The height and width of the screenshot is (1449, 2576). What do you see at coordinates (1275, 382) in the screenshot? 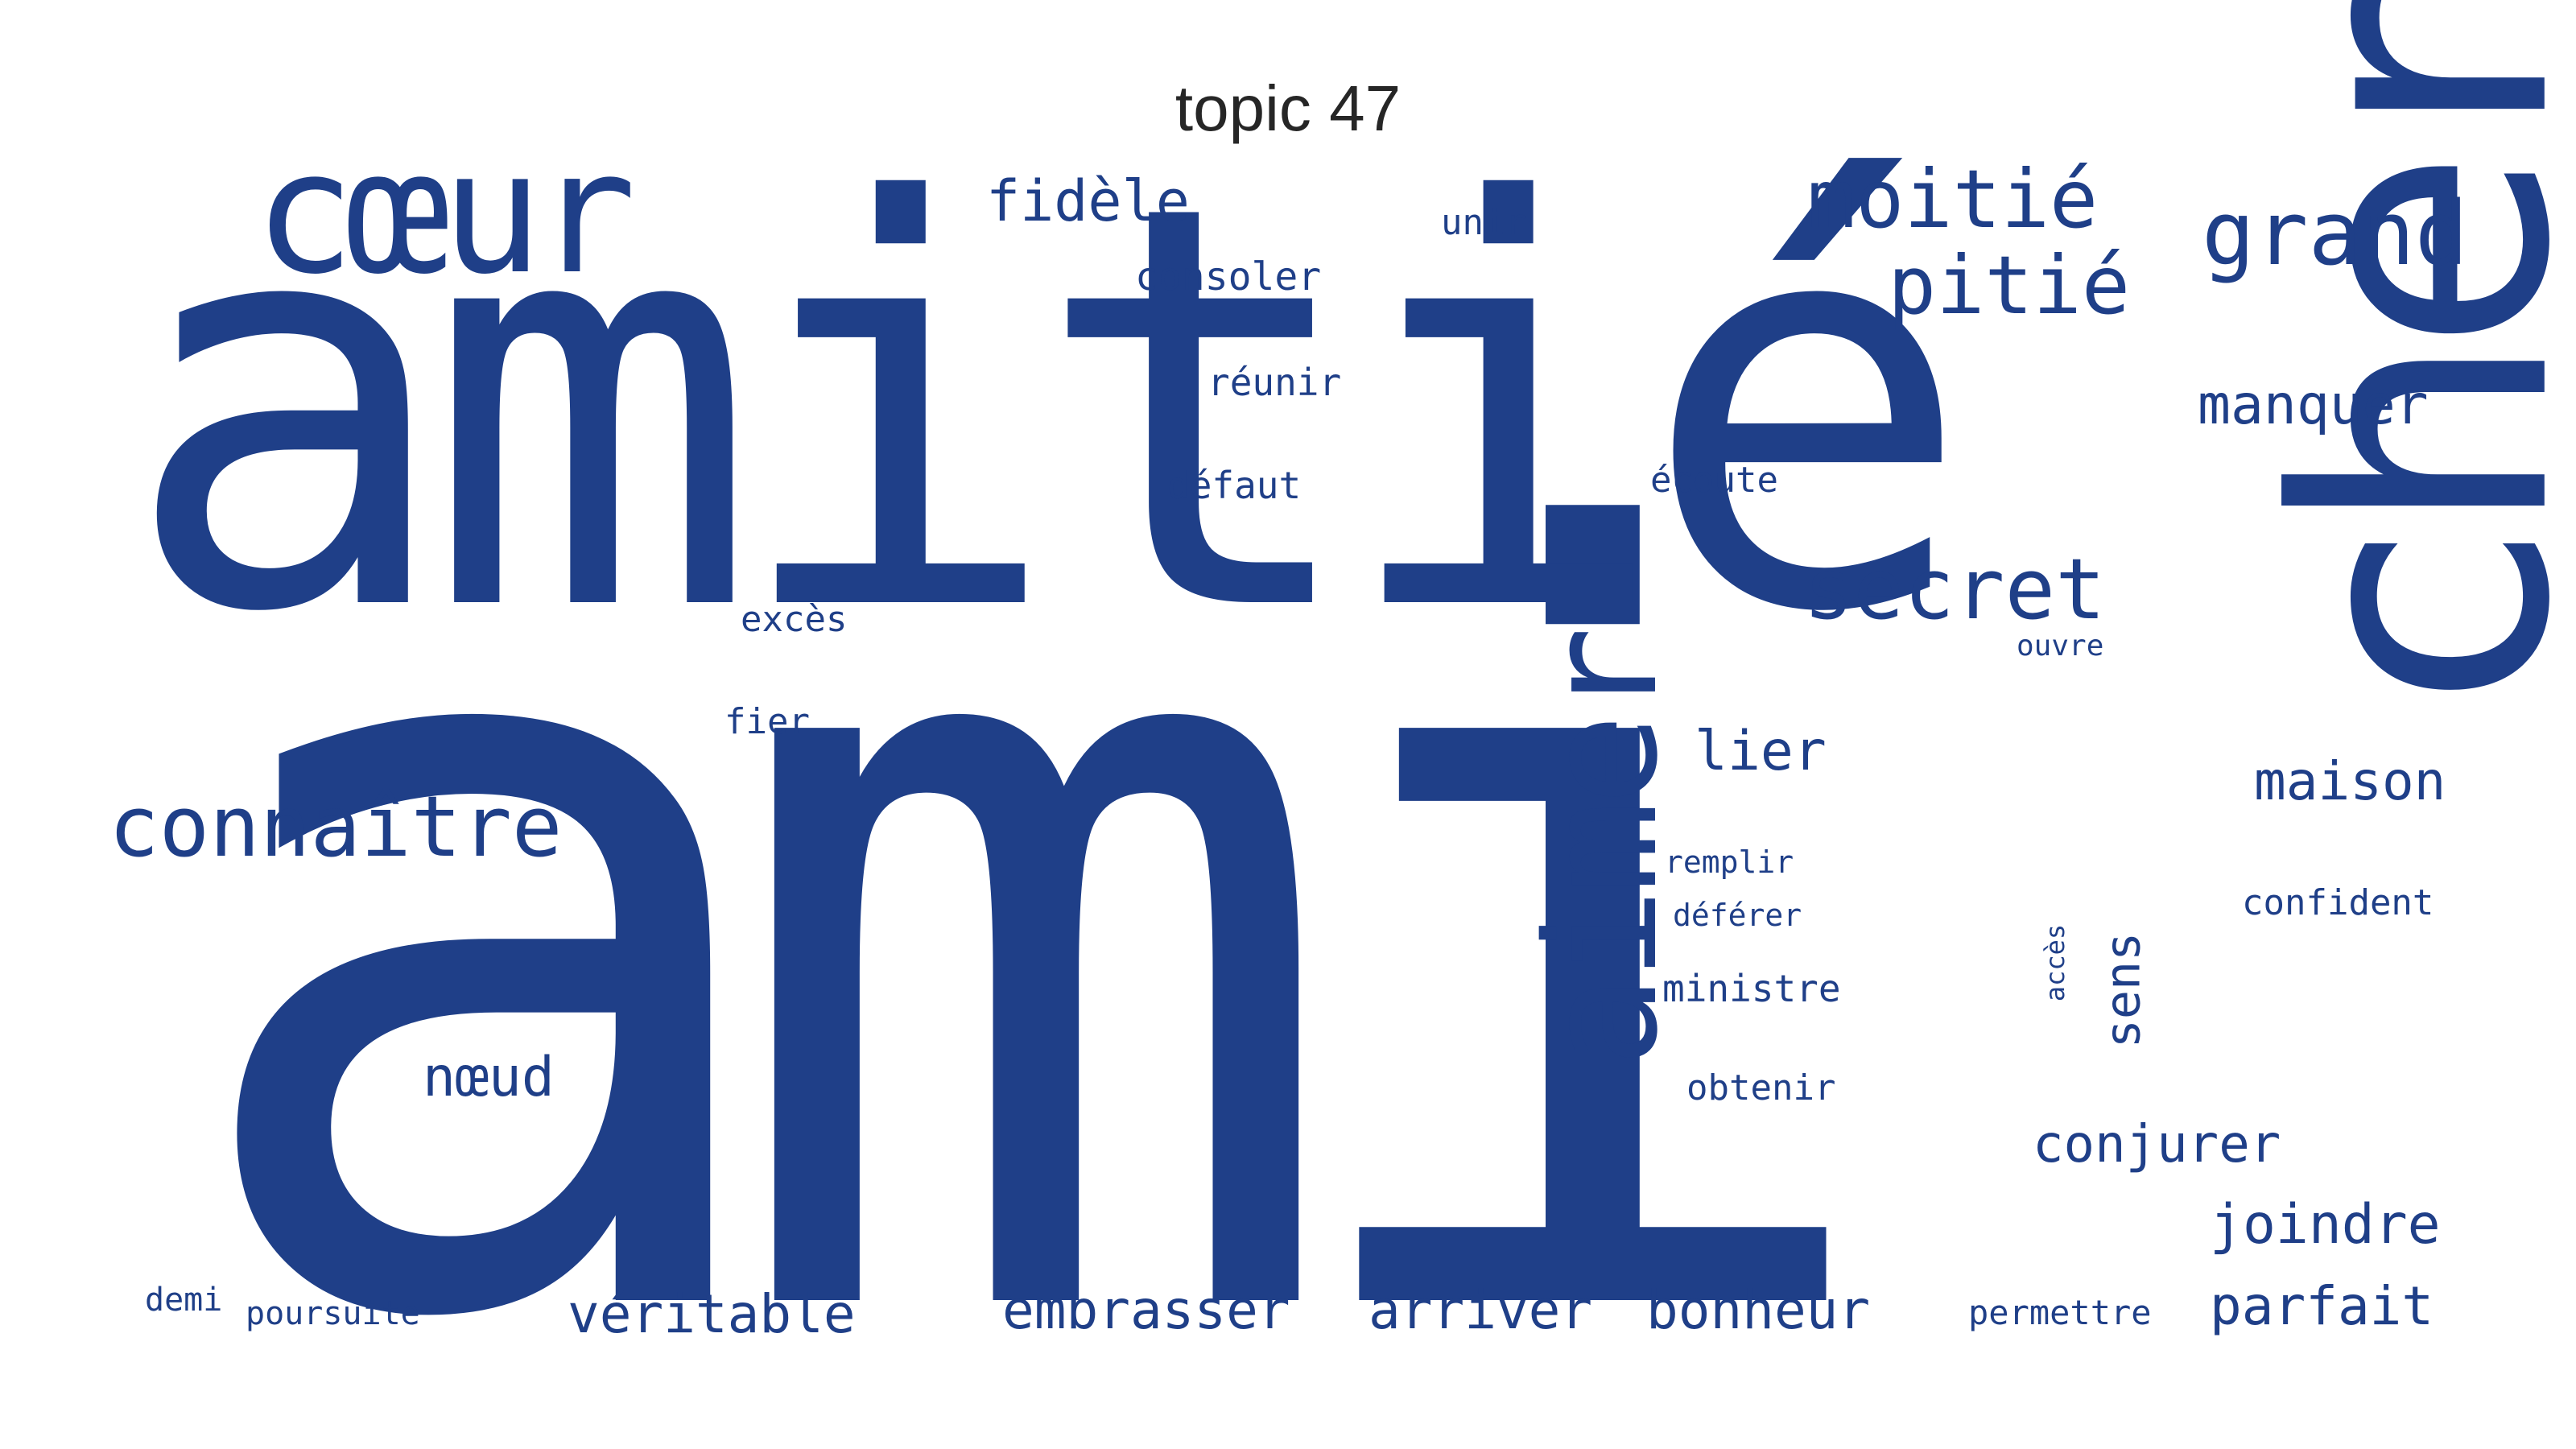
I see `word-reunir: réunir` at bounding box center [1275, 382].